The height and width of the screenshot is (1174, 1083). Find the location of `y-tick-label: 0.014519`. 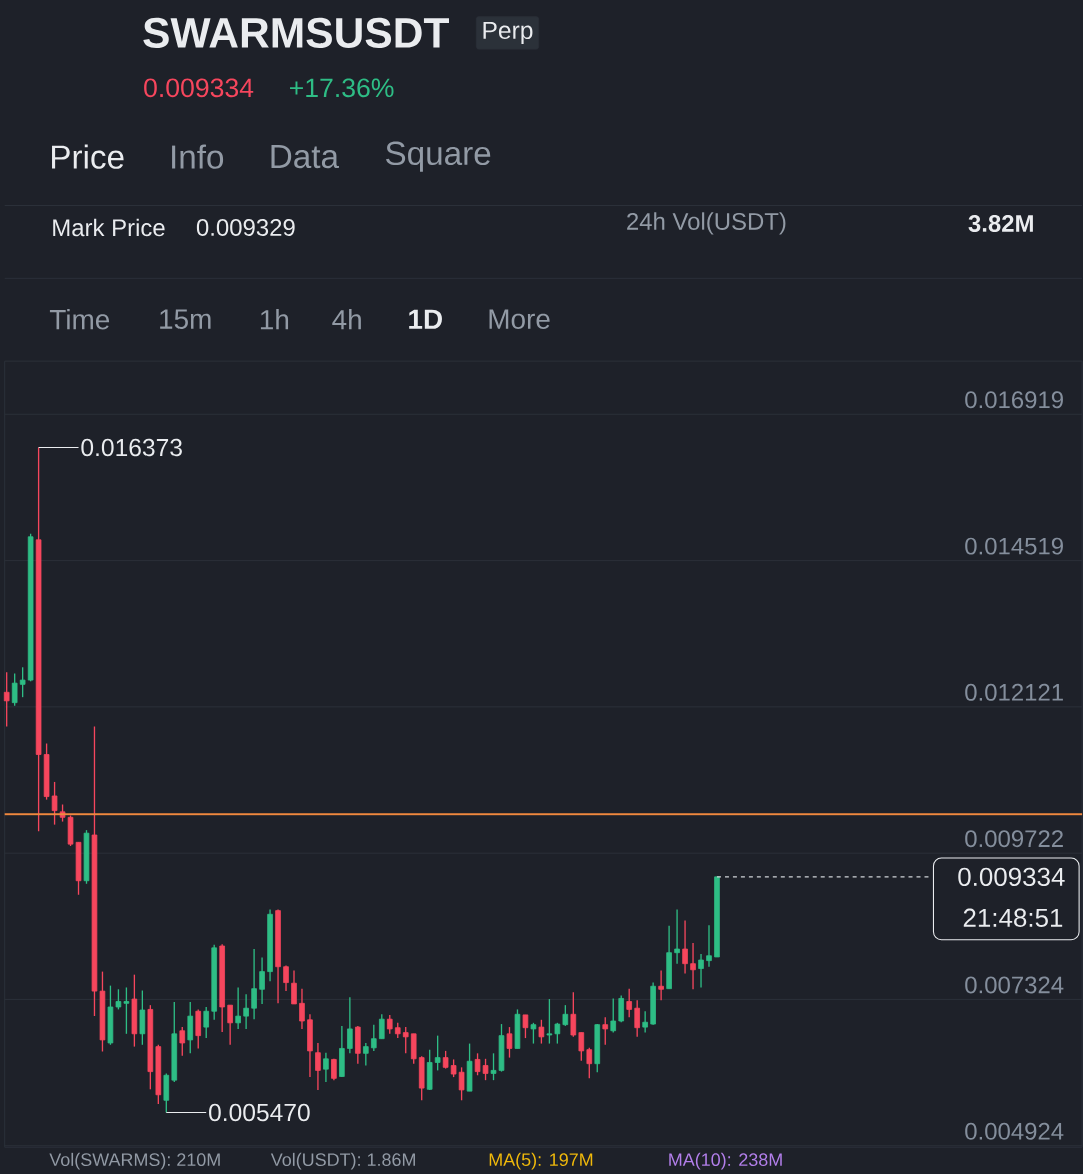

y-tick-label: 0.014519 is located at coordinates (1014, 546).